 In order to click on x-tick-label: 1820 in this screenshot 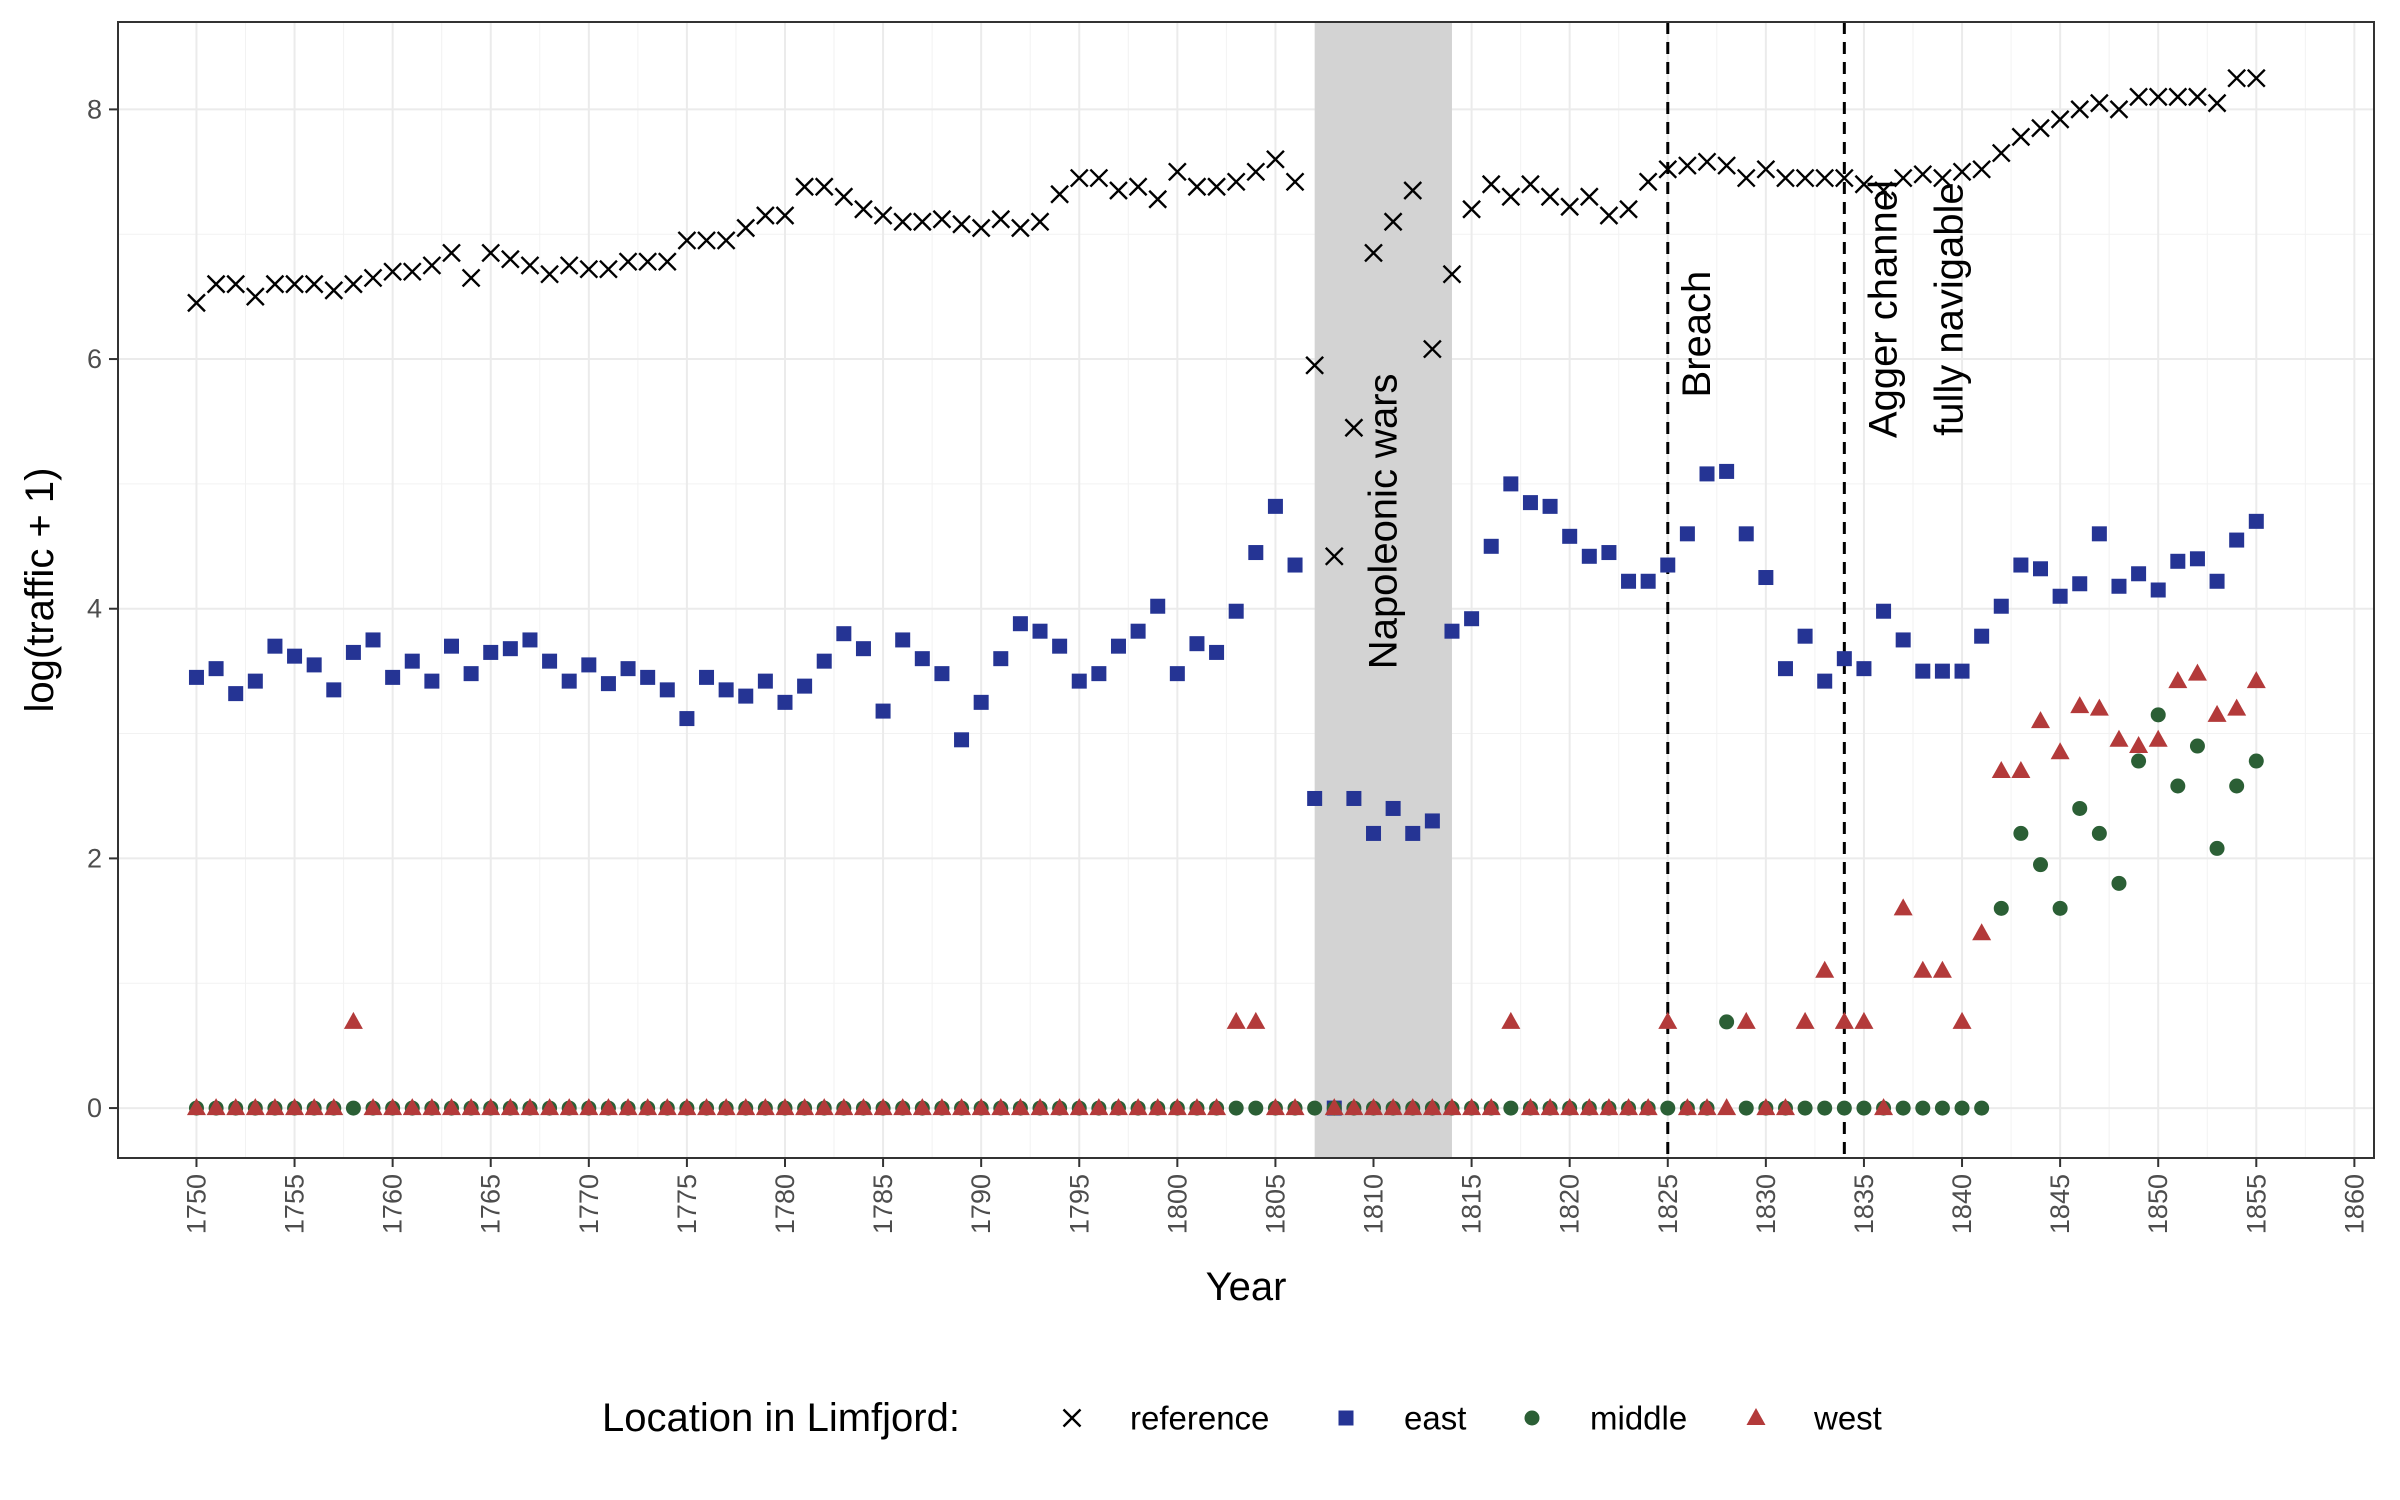, I will do `click(1570, 1204)`.